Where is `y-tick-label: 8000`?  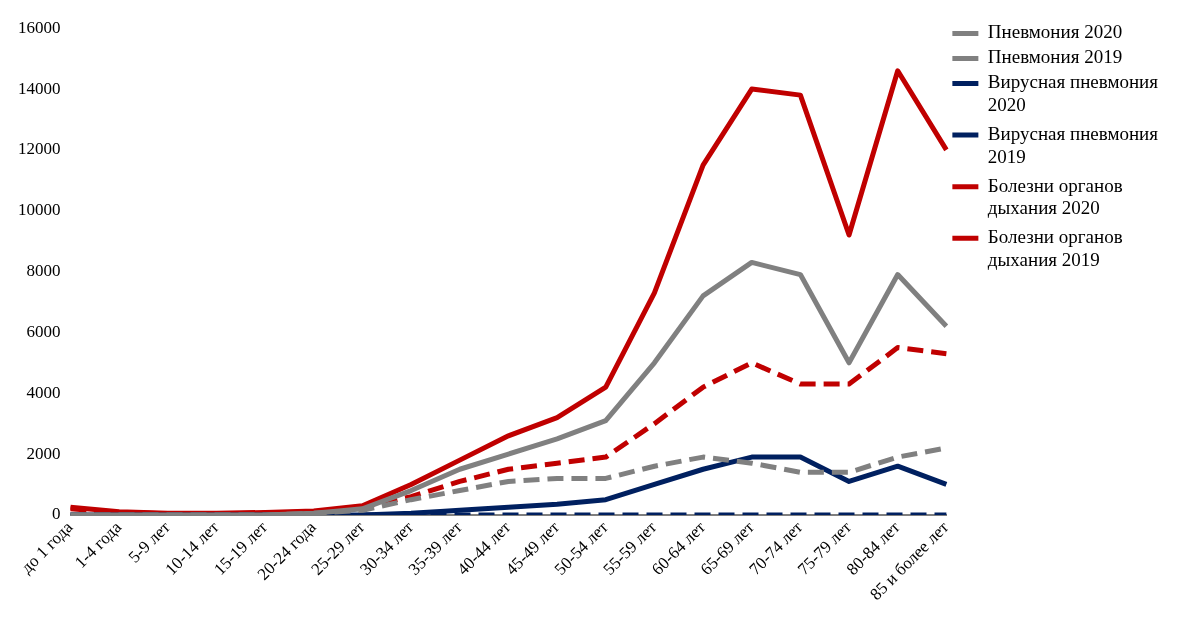
y-tick-label: 8000 is located at coordinates (43, 271).